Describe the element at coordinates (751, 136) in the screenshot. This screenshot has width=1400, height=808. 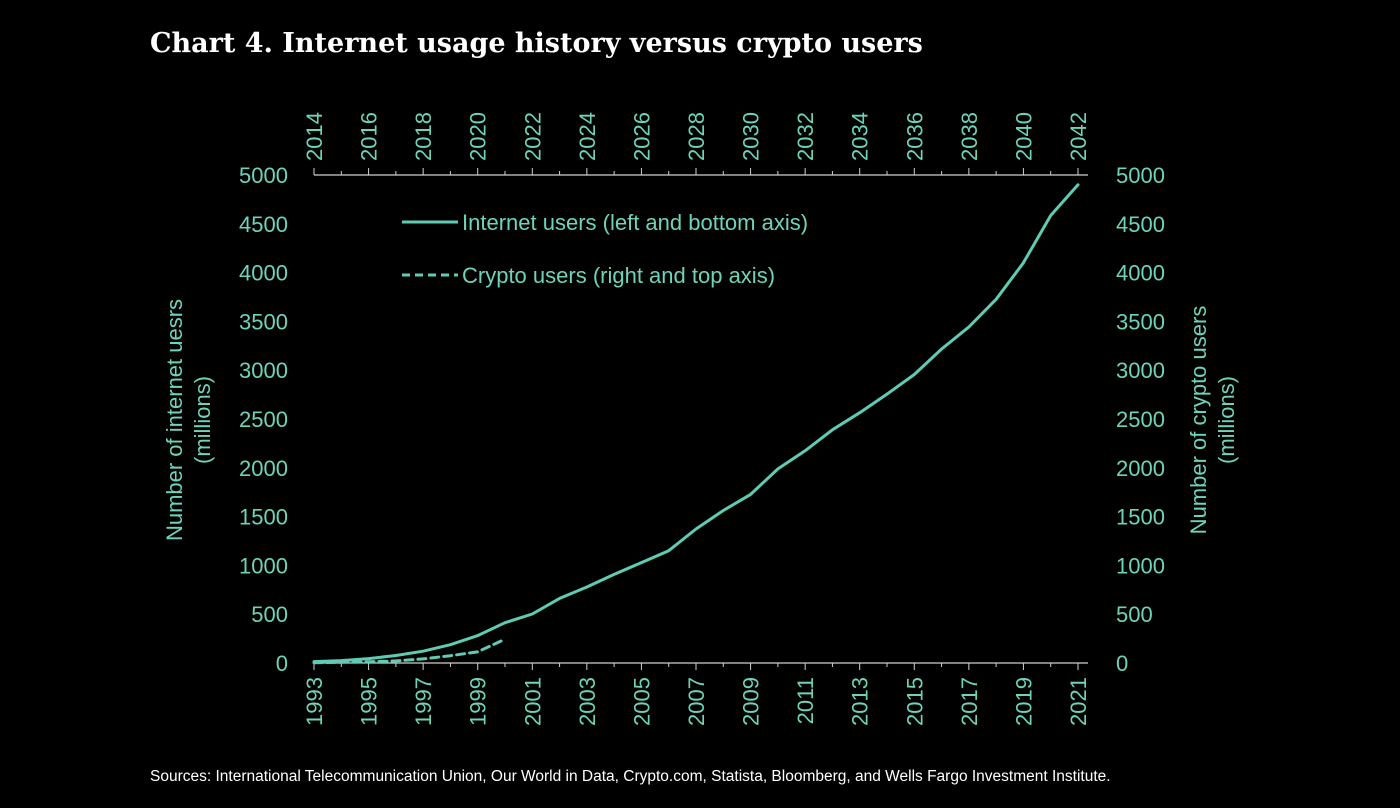
I see `top-x-tick-label: 2030` at that location.